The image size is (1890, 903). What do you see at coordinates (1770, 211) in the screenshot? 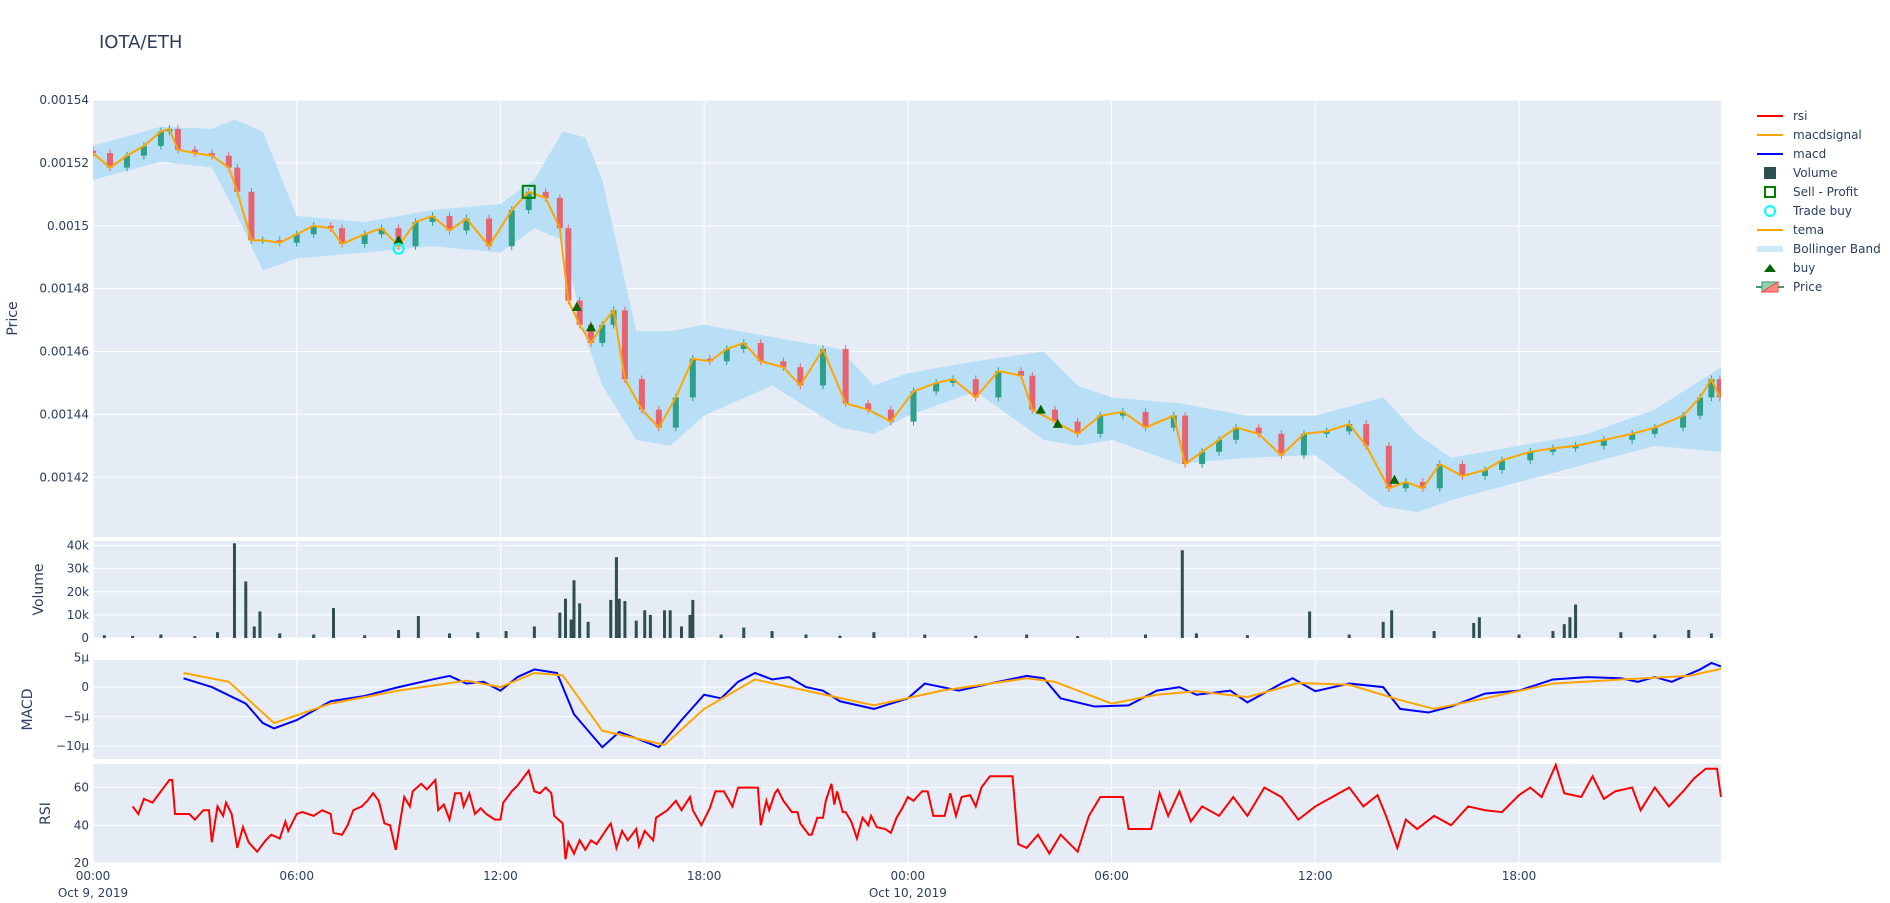
I see `circle-outline-icon` at bounding box center [1770, 211].